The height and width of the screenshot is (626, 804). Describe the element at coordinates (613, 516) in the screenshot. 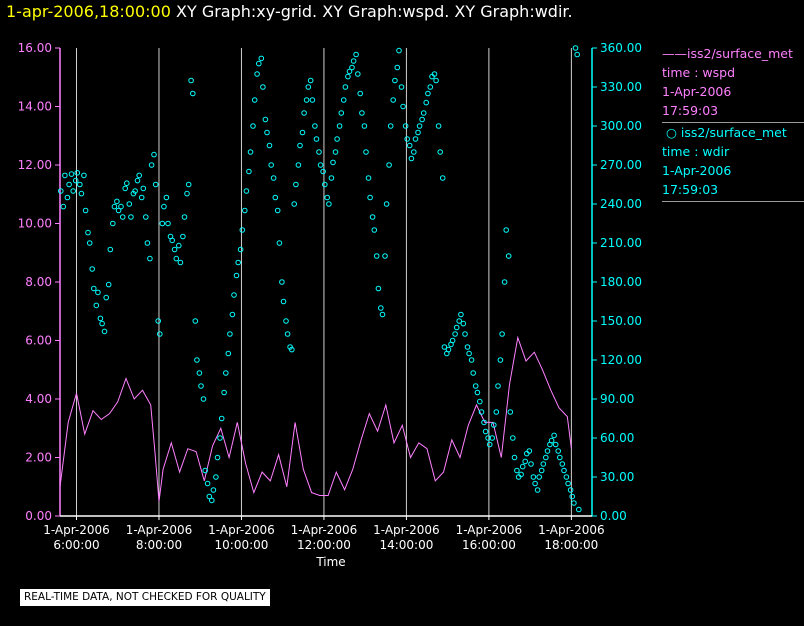

I see `right-tick-label-0: 0.00` at that location.